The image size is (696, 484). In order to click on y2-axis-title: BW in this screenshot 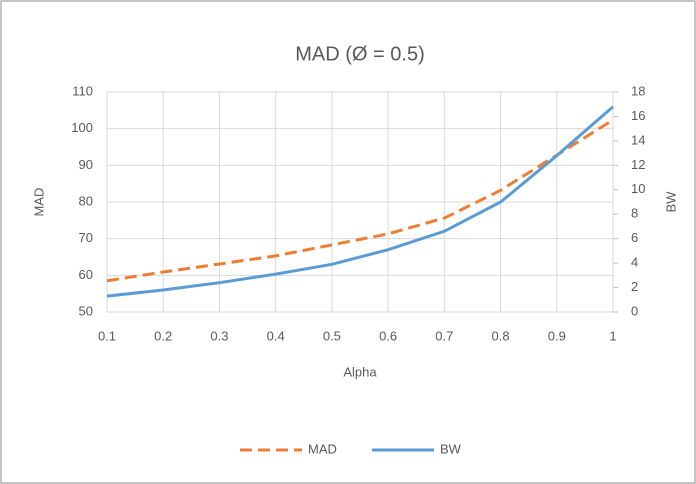, I will do `click(670, 202)`.